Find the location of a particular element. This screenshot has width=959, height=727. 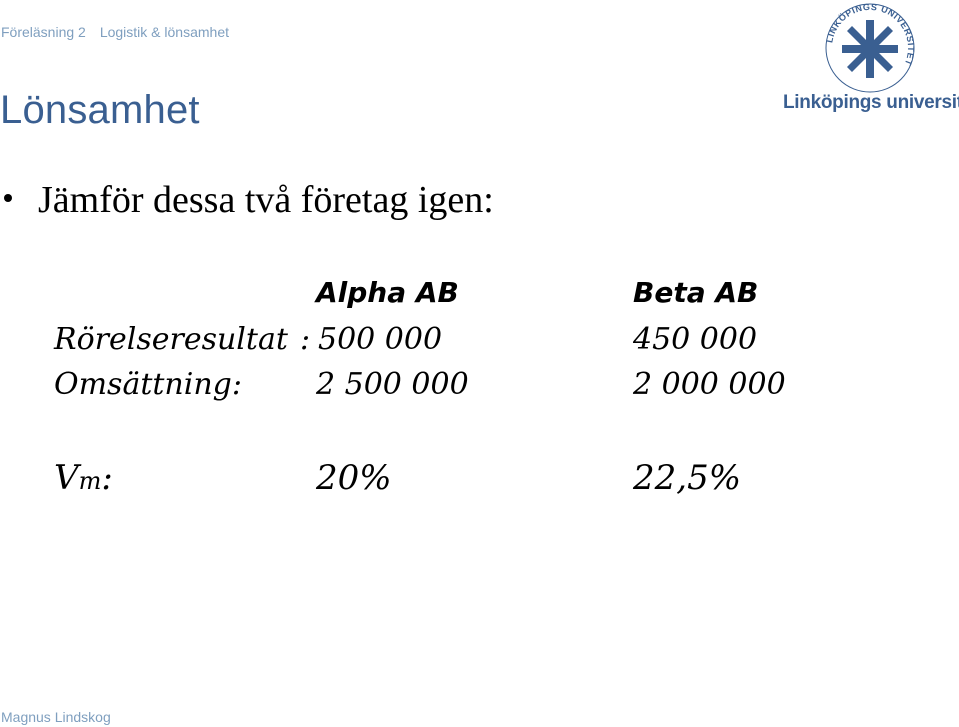

row-label-vinstmarginal: Vm: is located at coordinates (83, 478).